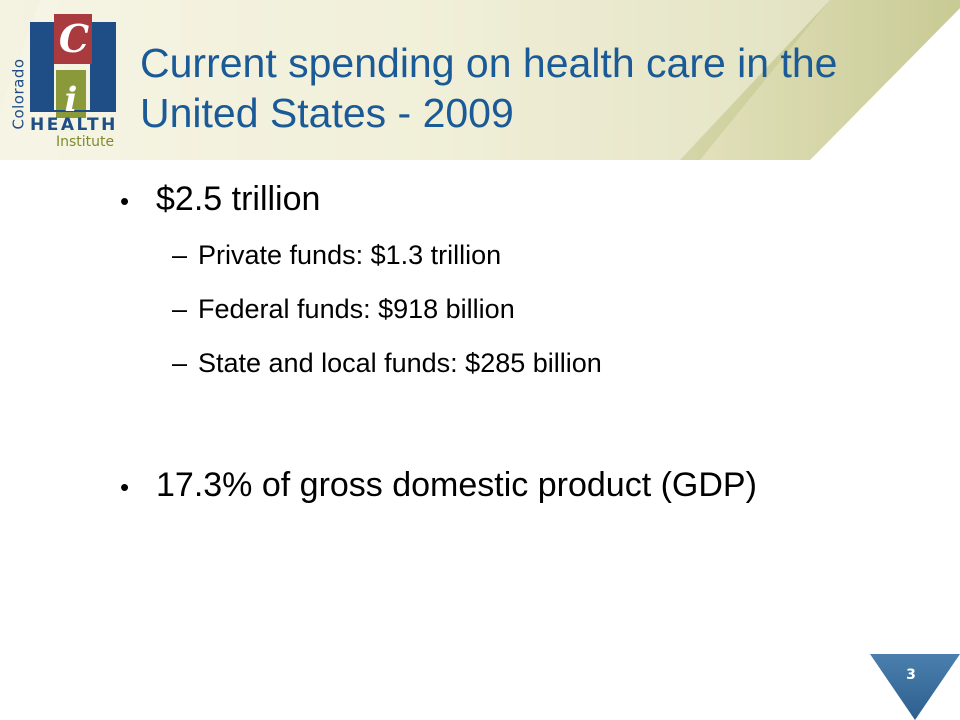  I want to click on logo-health-text: HEALTH, so click(74, 125).